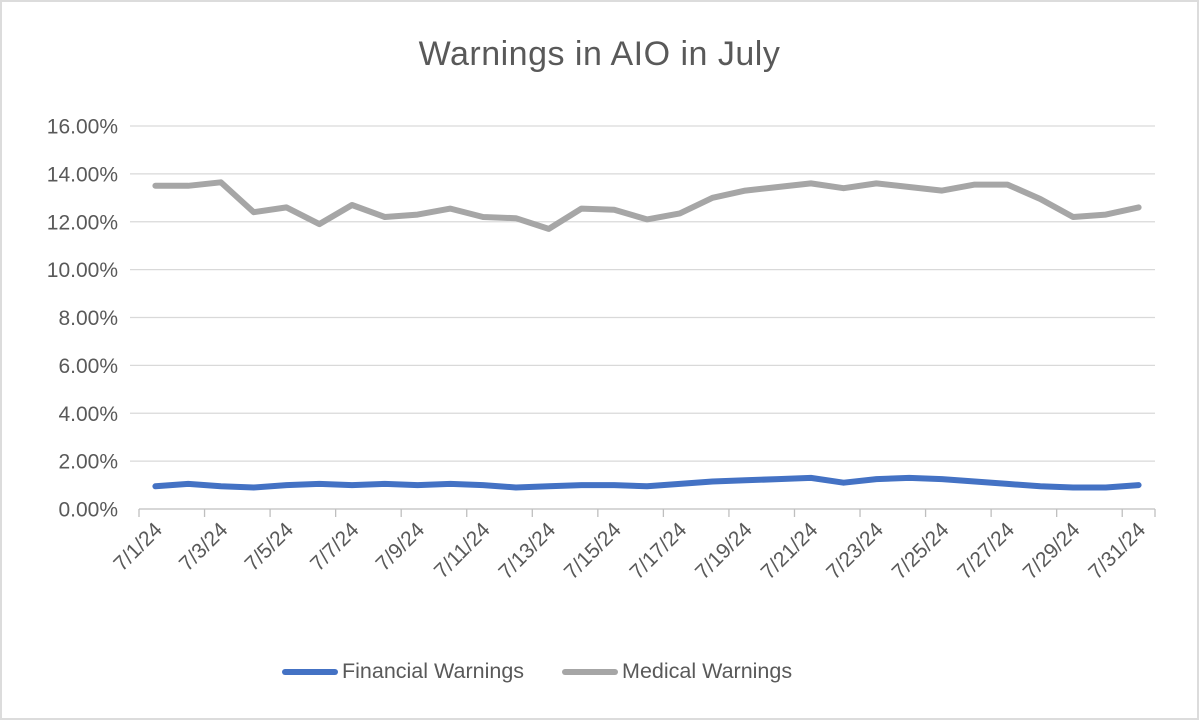 The height and width of the screenshot is (720, 1199). What do you see at coordinates (1117, 551) in the screenshot?
I see `x-axis-label: 7/31/24` at bounding box center [1117, 551].